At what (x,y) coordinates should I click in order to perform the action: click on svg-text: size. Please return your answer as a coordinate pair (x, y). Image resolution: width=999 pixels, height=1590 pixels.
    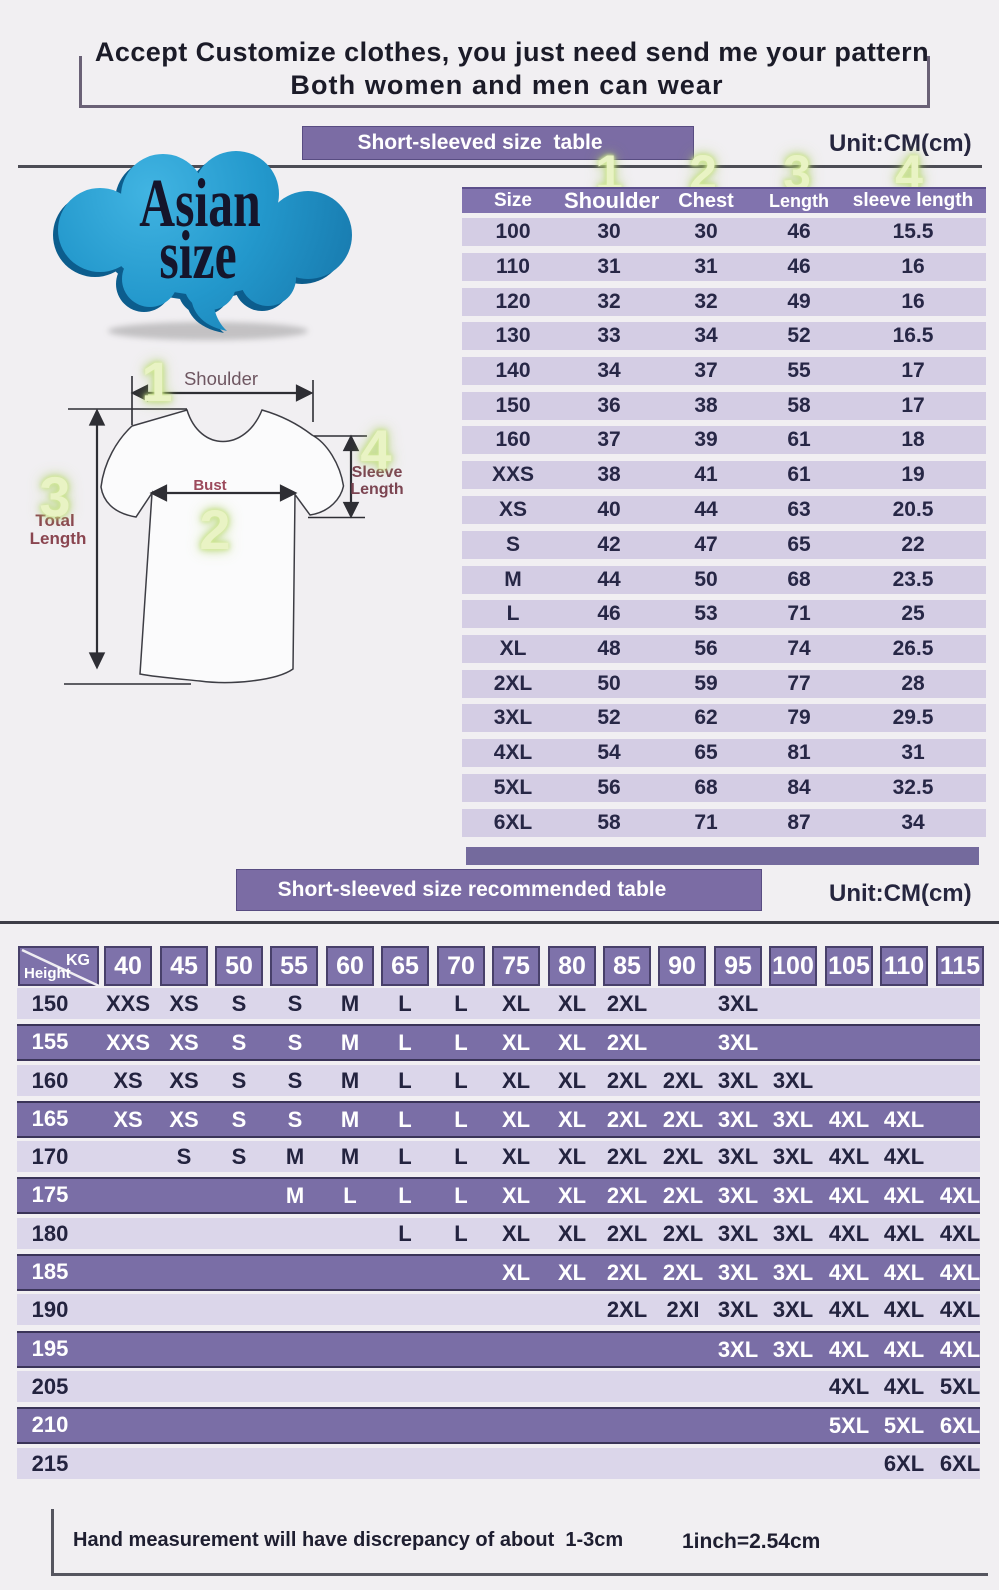
    Looking at the image, I should click on (197, 255).